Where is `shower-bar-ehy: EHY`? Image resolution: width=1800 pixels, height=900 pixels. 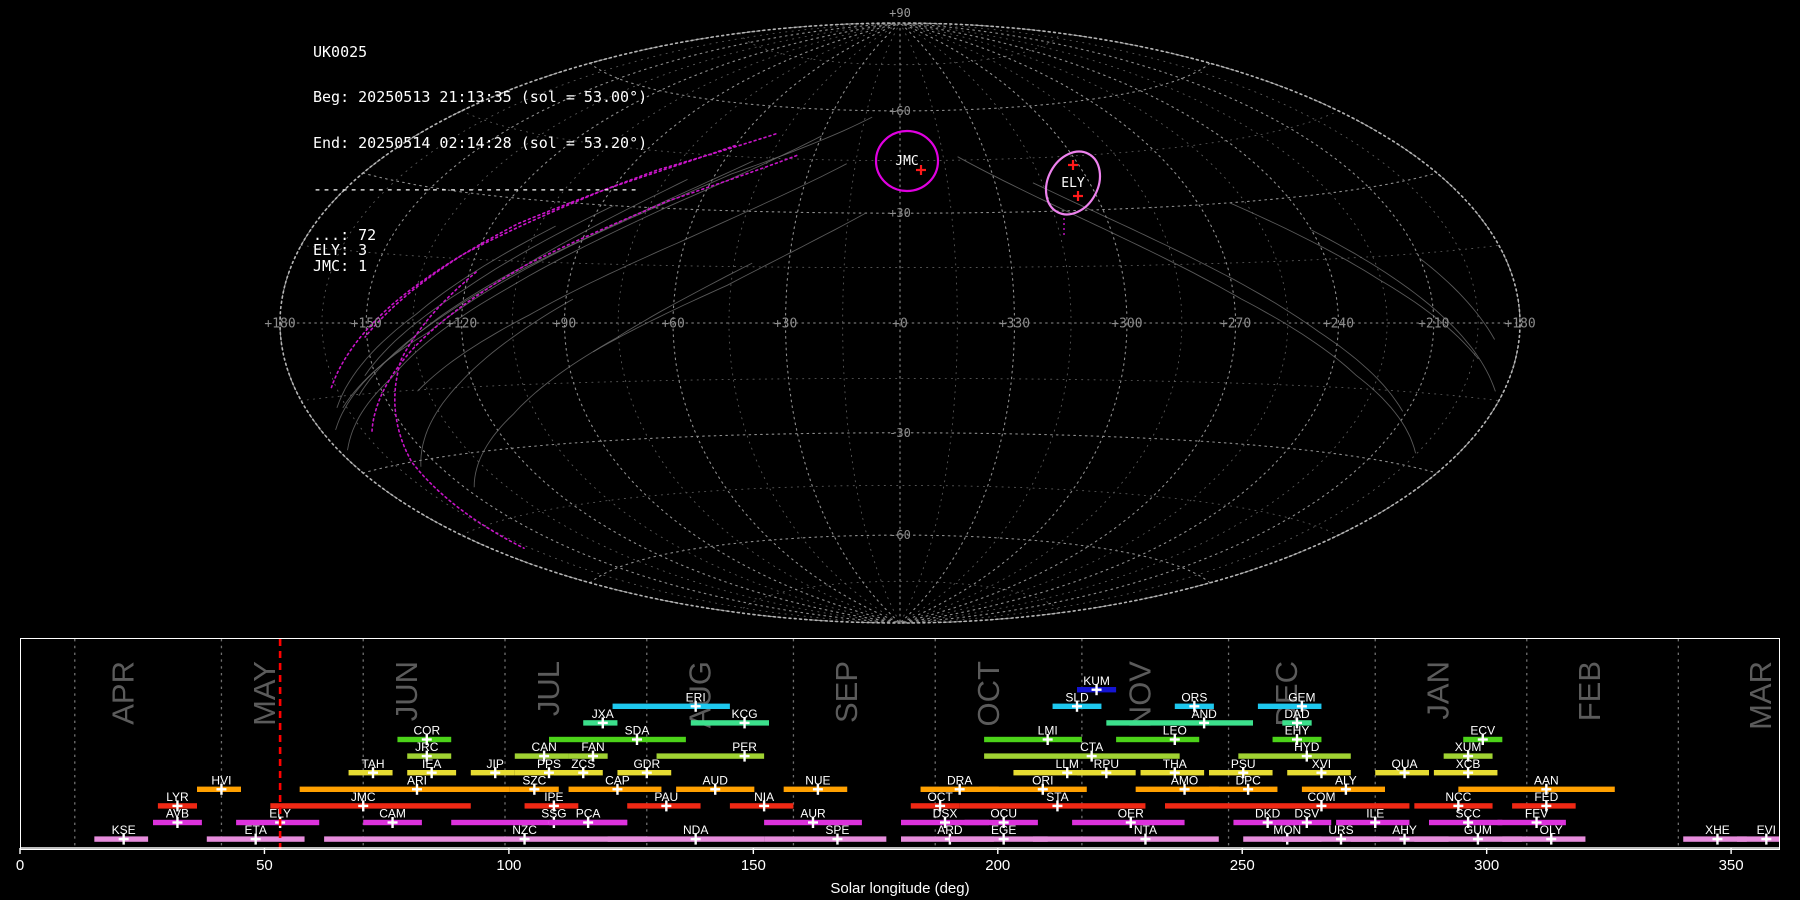
shower-bar-ehy: EHY is located at coordinates (1297, 734).